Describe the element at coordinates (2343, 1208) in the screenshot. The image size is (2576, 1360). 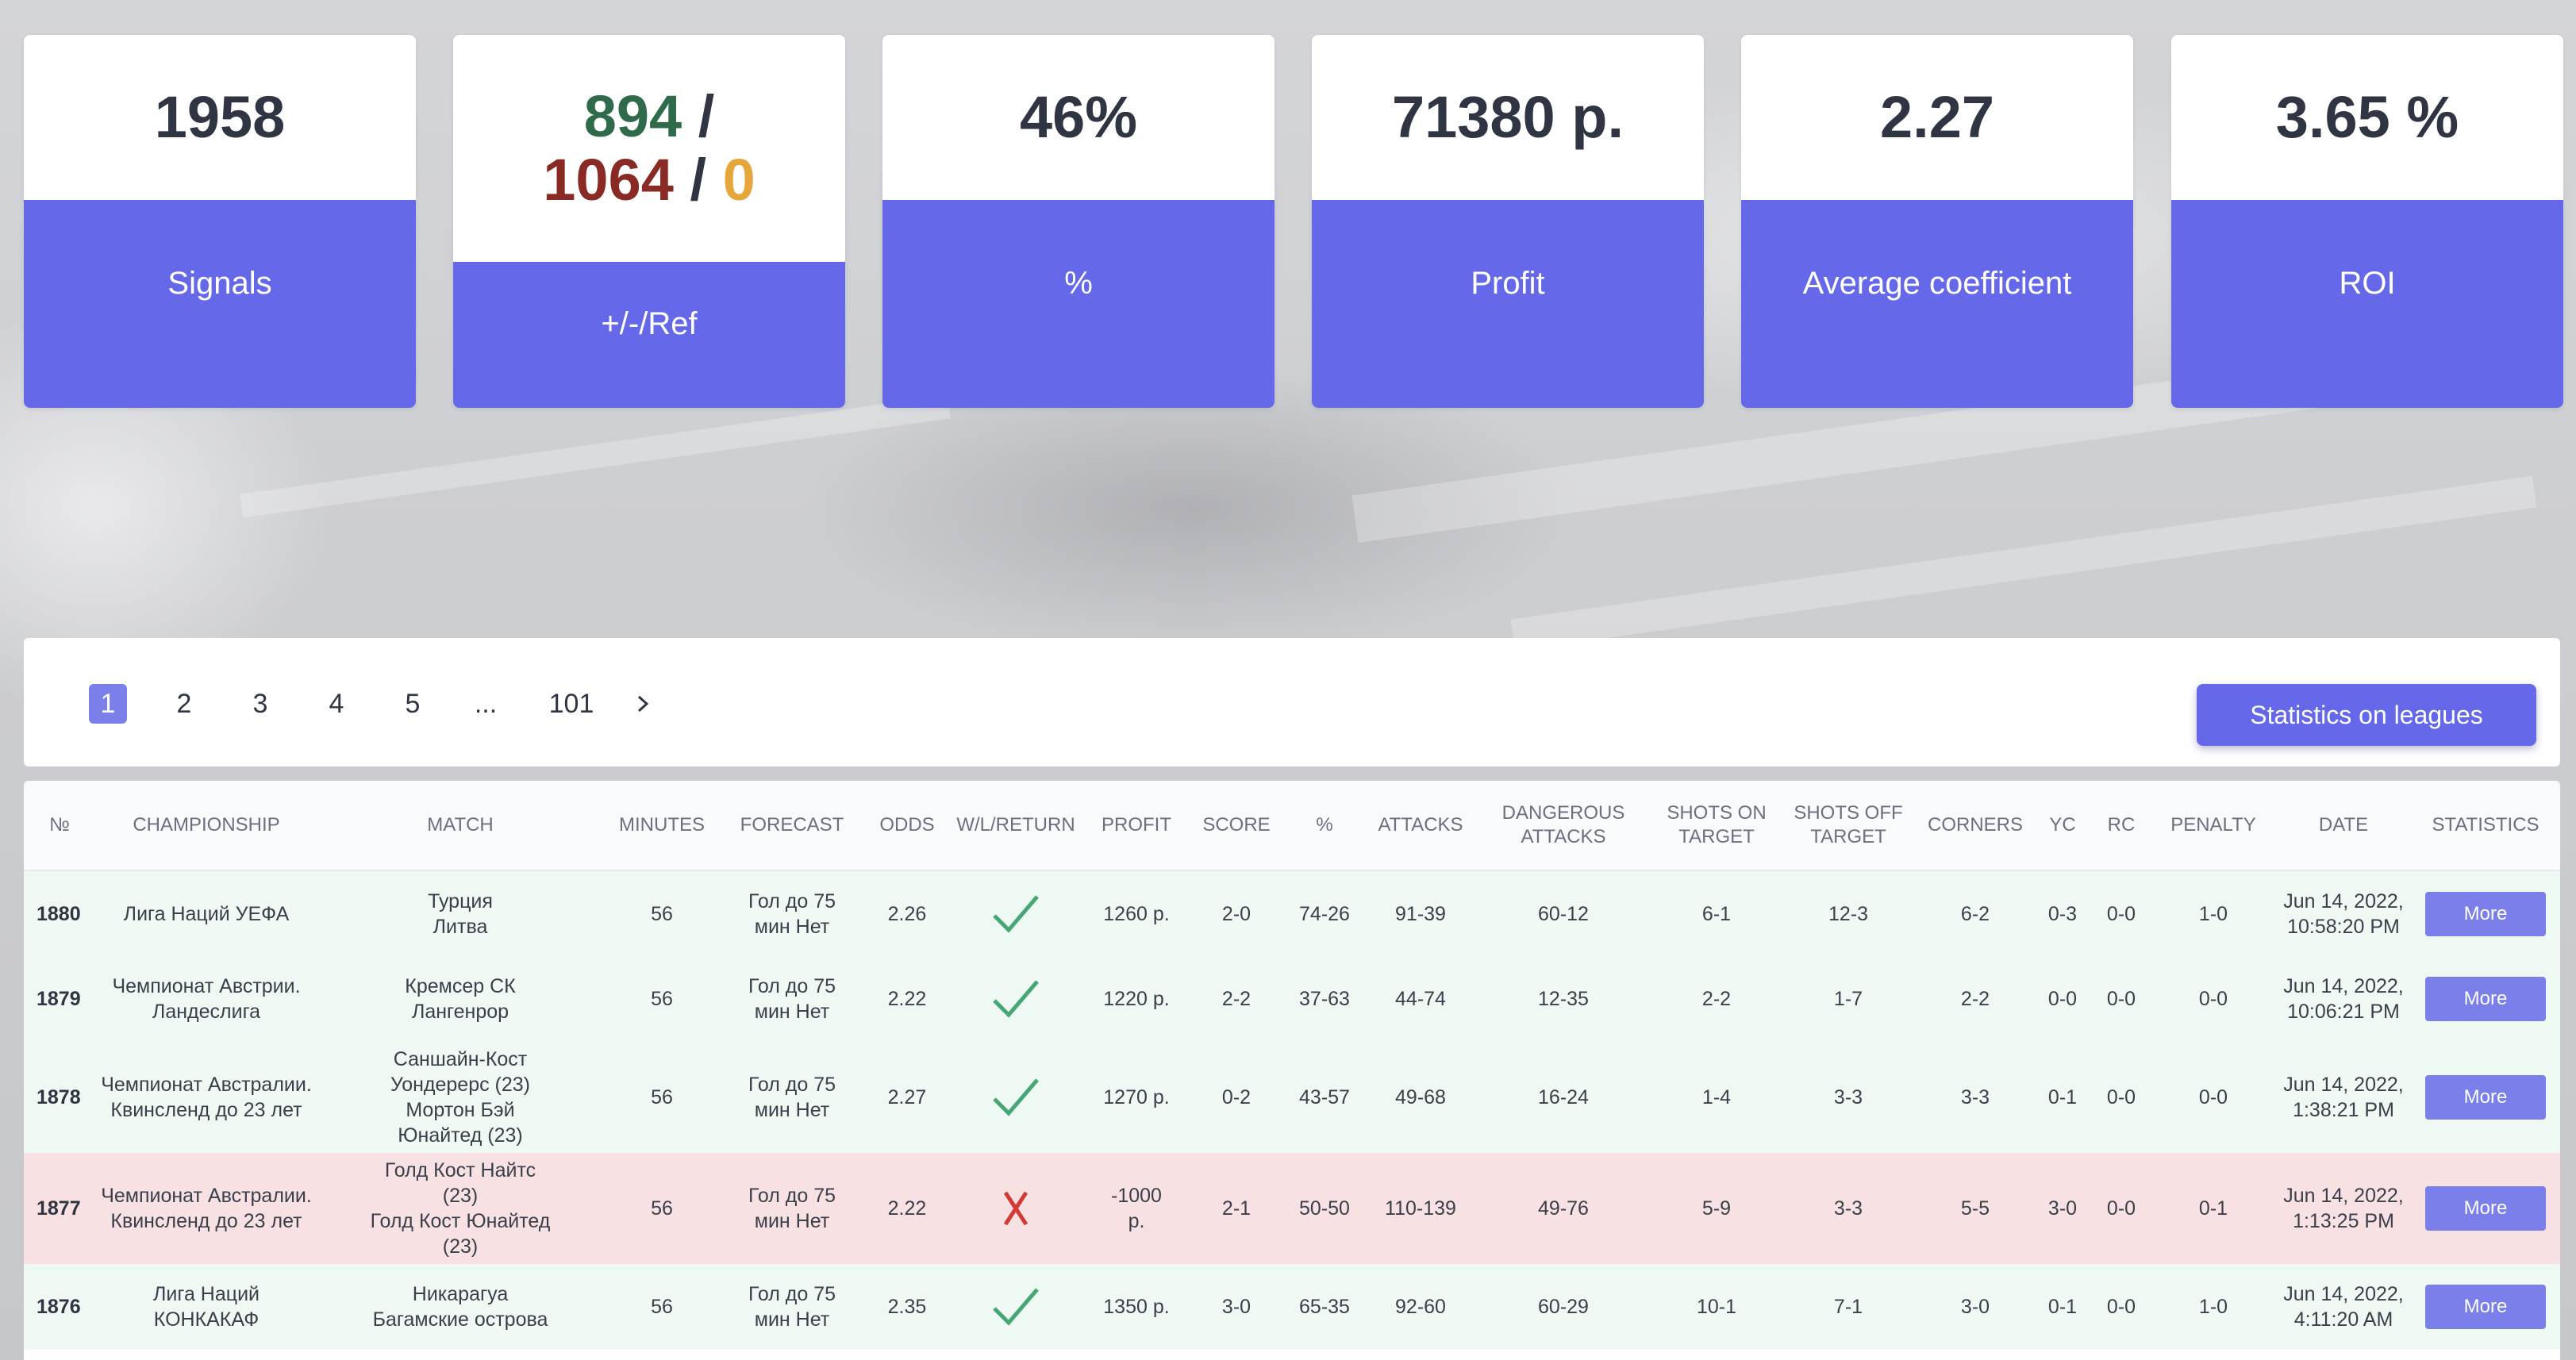
I see `date-cell: Jun 14, 2022, 1:13:25 PM` at that location.